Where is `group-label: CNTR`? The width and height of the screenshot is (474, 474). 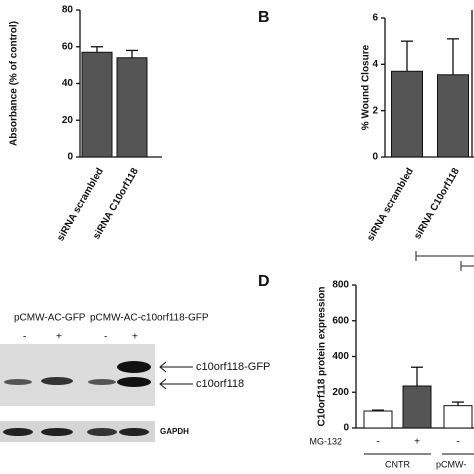 group-label: CNTR is located at coordinates (397, 464).